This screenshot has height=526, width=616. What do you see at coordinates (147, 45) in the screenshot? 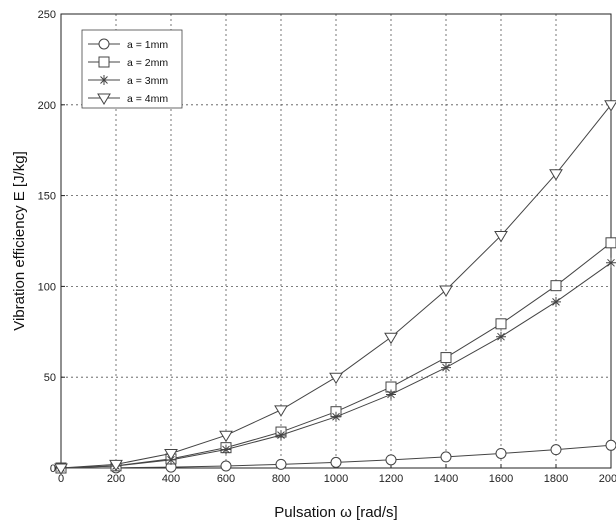
I see `legend-label: a = 1mm` at bounding box center [147, 45].